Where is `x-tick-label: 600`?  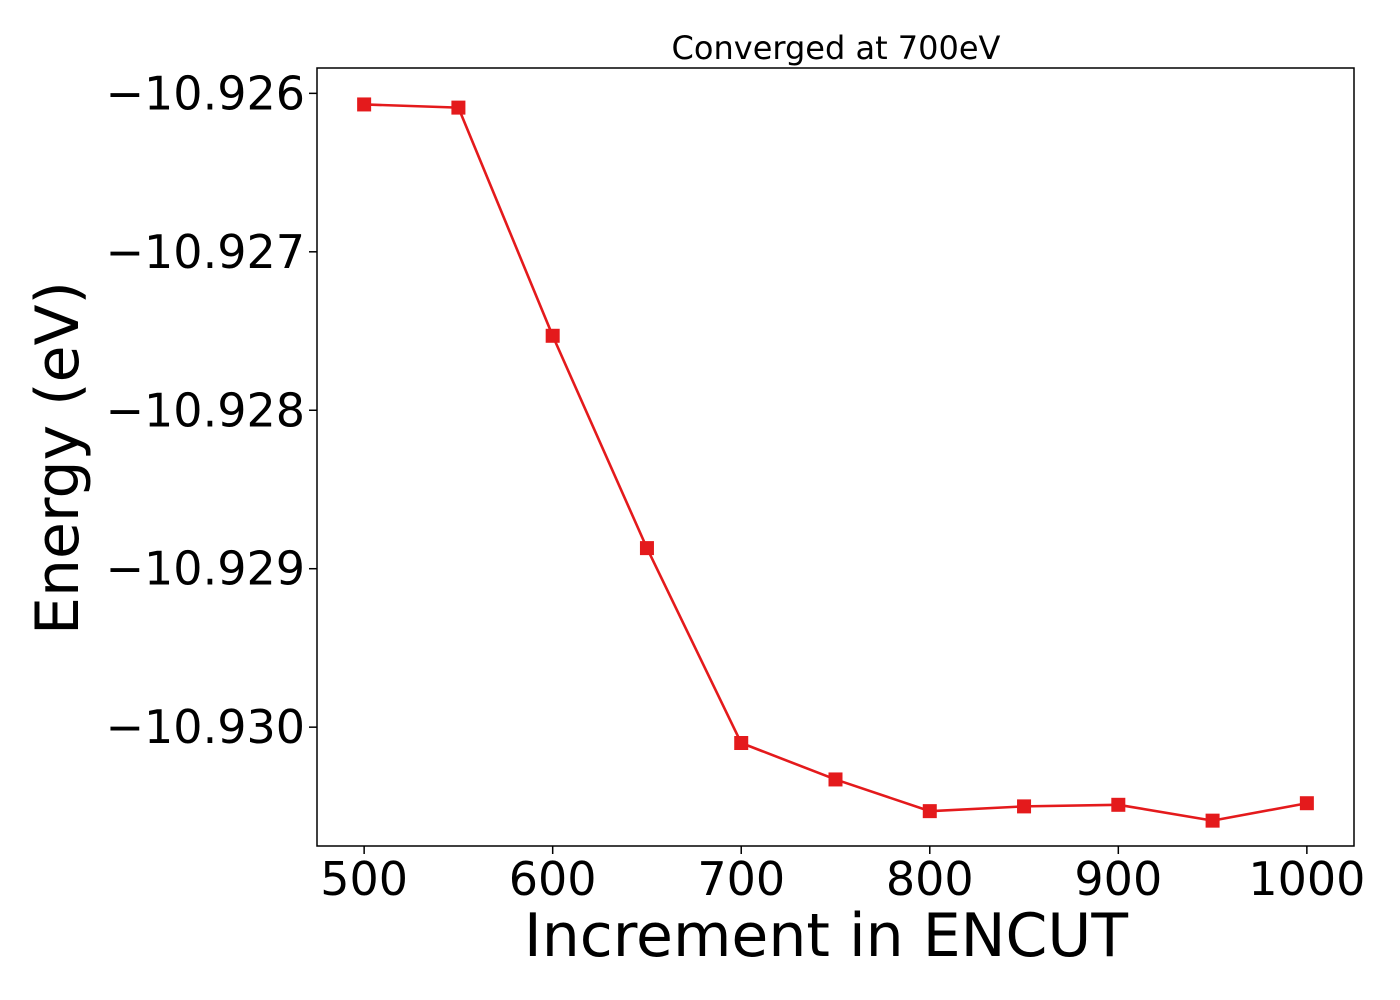 x-tick-label: 600 is located at coordinates (553, 879).